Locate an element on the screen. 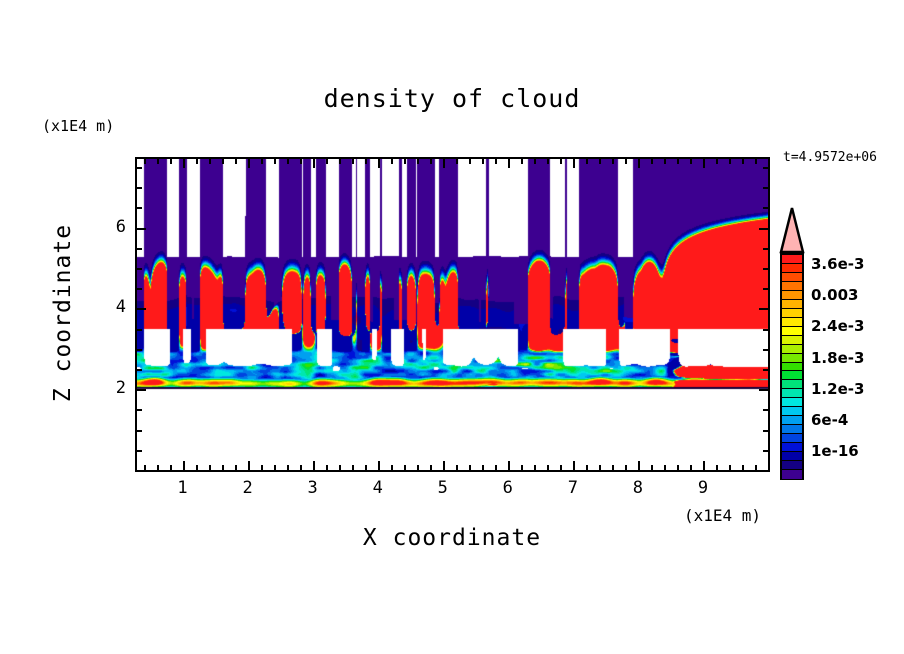 The height and width of the screenshot is (654, 904). y-axis-title: Z coordinate is located at coordinates (63, 313).